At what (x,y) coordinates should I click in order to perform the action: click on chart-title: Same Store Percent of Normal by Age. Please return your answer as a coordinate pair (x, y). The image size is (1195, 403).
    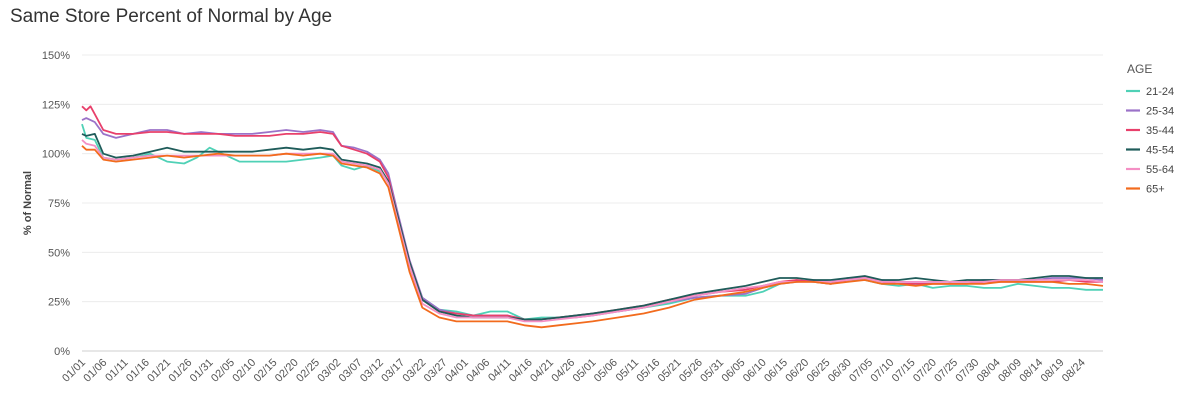
    Looking at the image, I should click on (171, 16).